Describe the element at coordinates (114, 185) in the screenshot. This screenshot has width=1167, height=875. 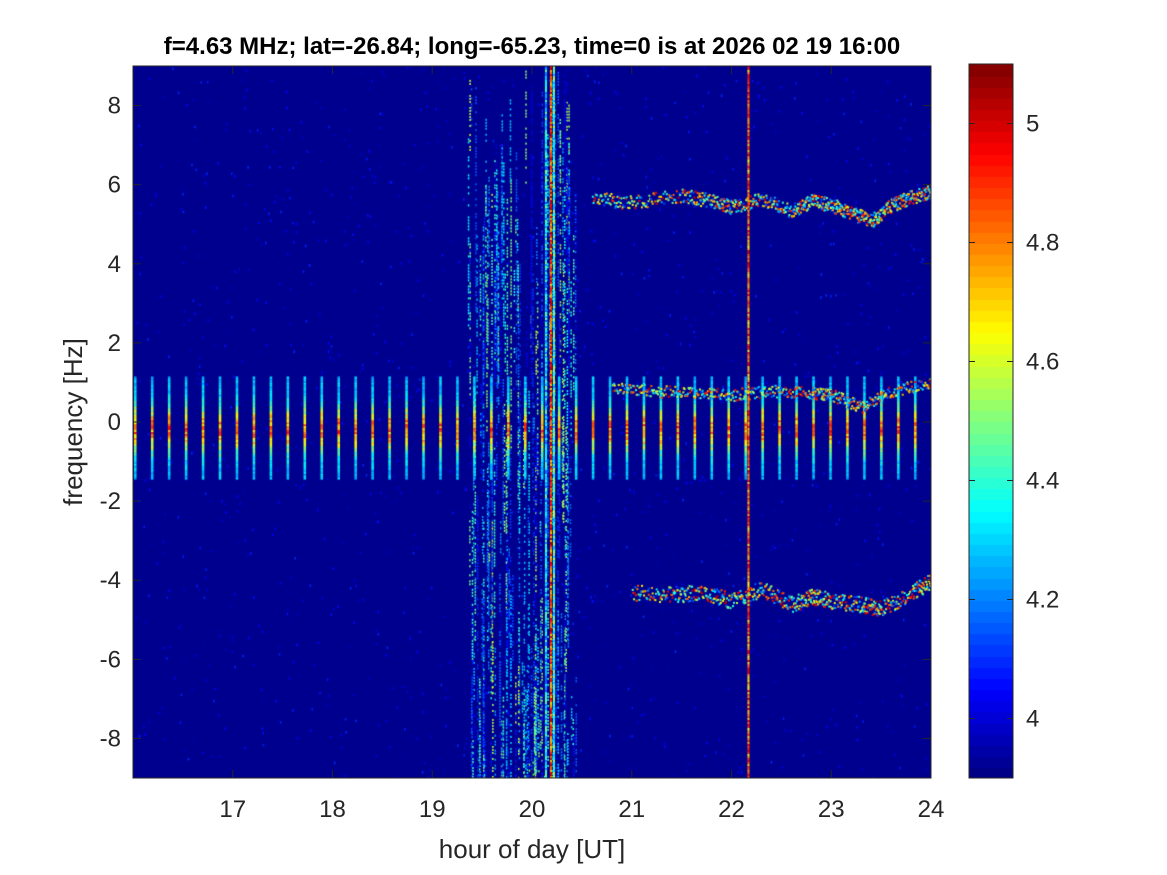
I see `y-tick-label: 6` at that location.